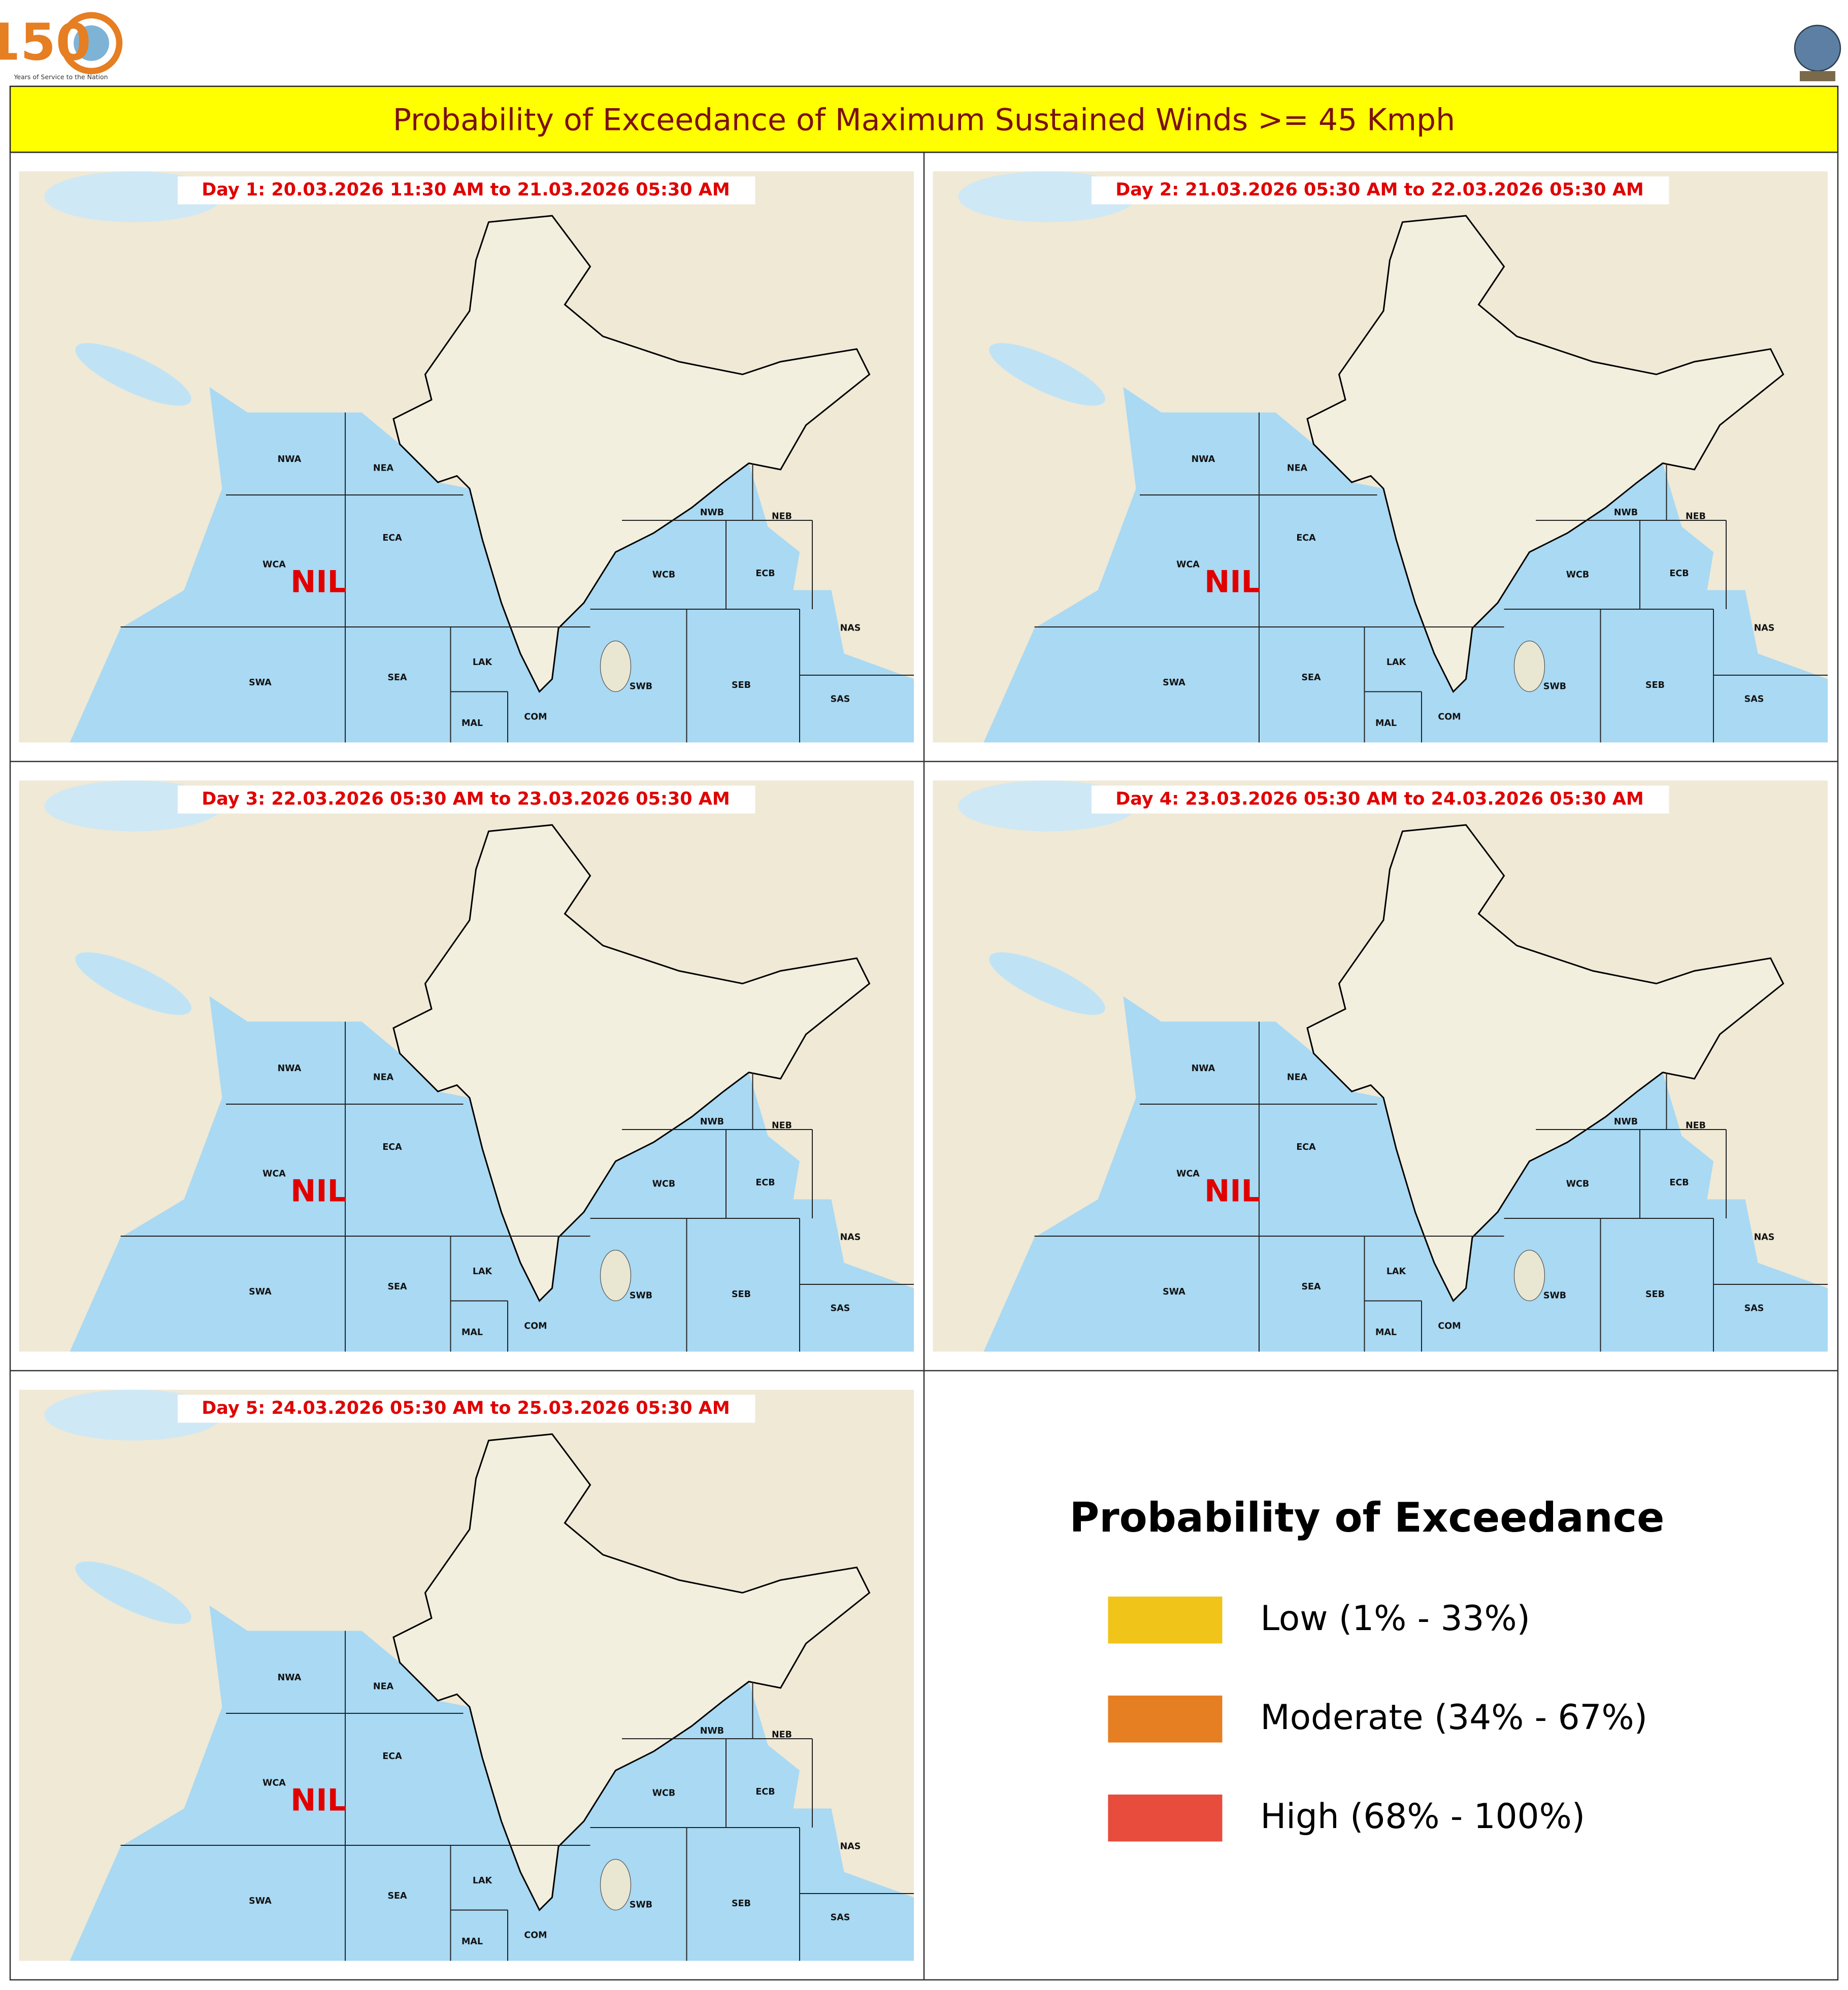 The width and height of the screenshot is (1848, 1990). Describe the element at coordinates (1817, 76) in the screenshot. I see `emblem-base` at that location.